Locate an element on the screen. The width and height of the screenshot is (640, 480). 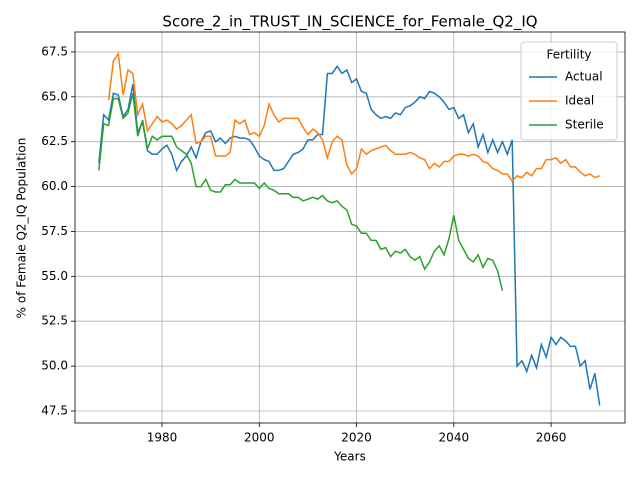
y-axis-label: % of Female Q2_IQ Population is located at coordinates (22, 228).